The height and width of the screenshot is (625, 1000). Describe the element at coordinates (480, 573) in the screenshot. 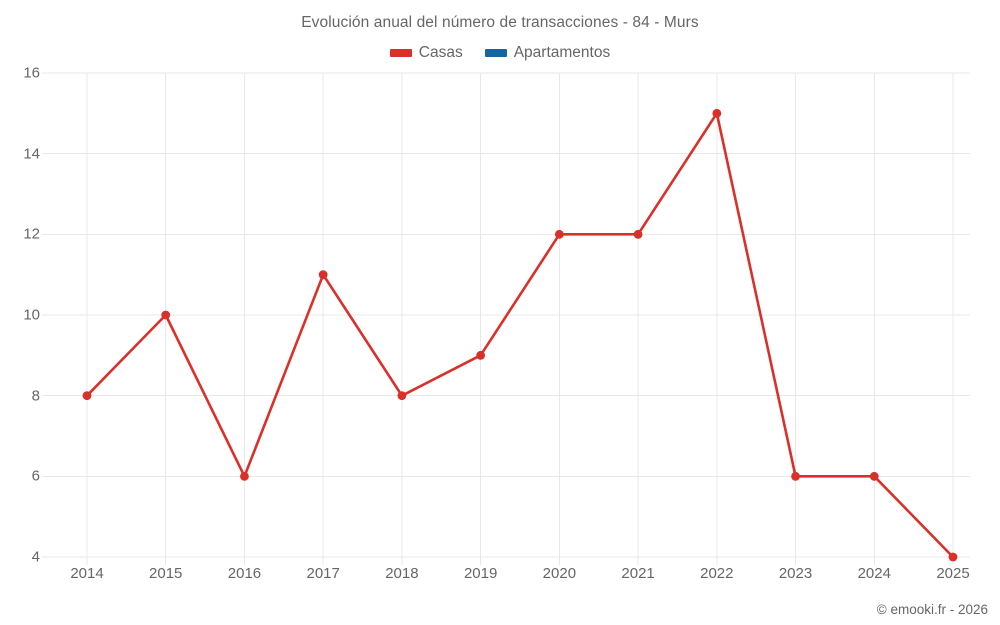

I see `x-axis-tick-label: 2019` at that location.